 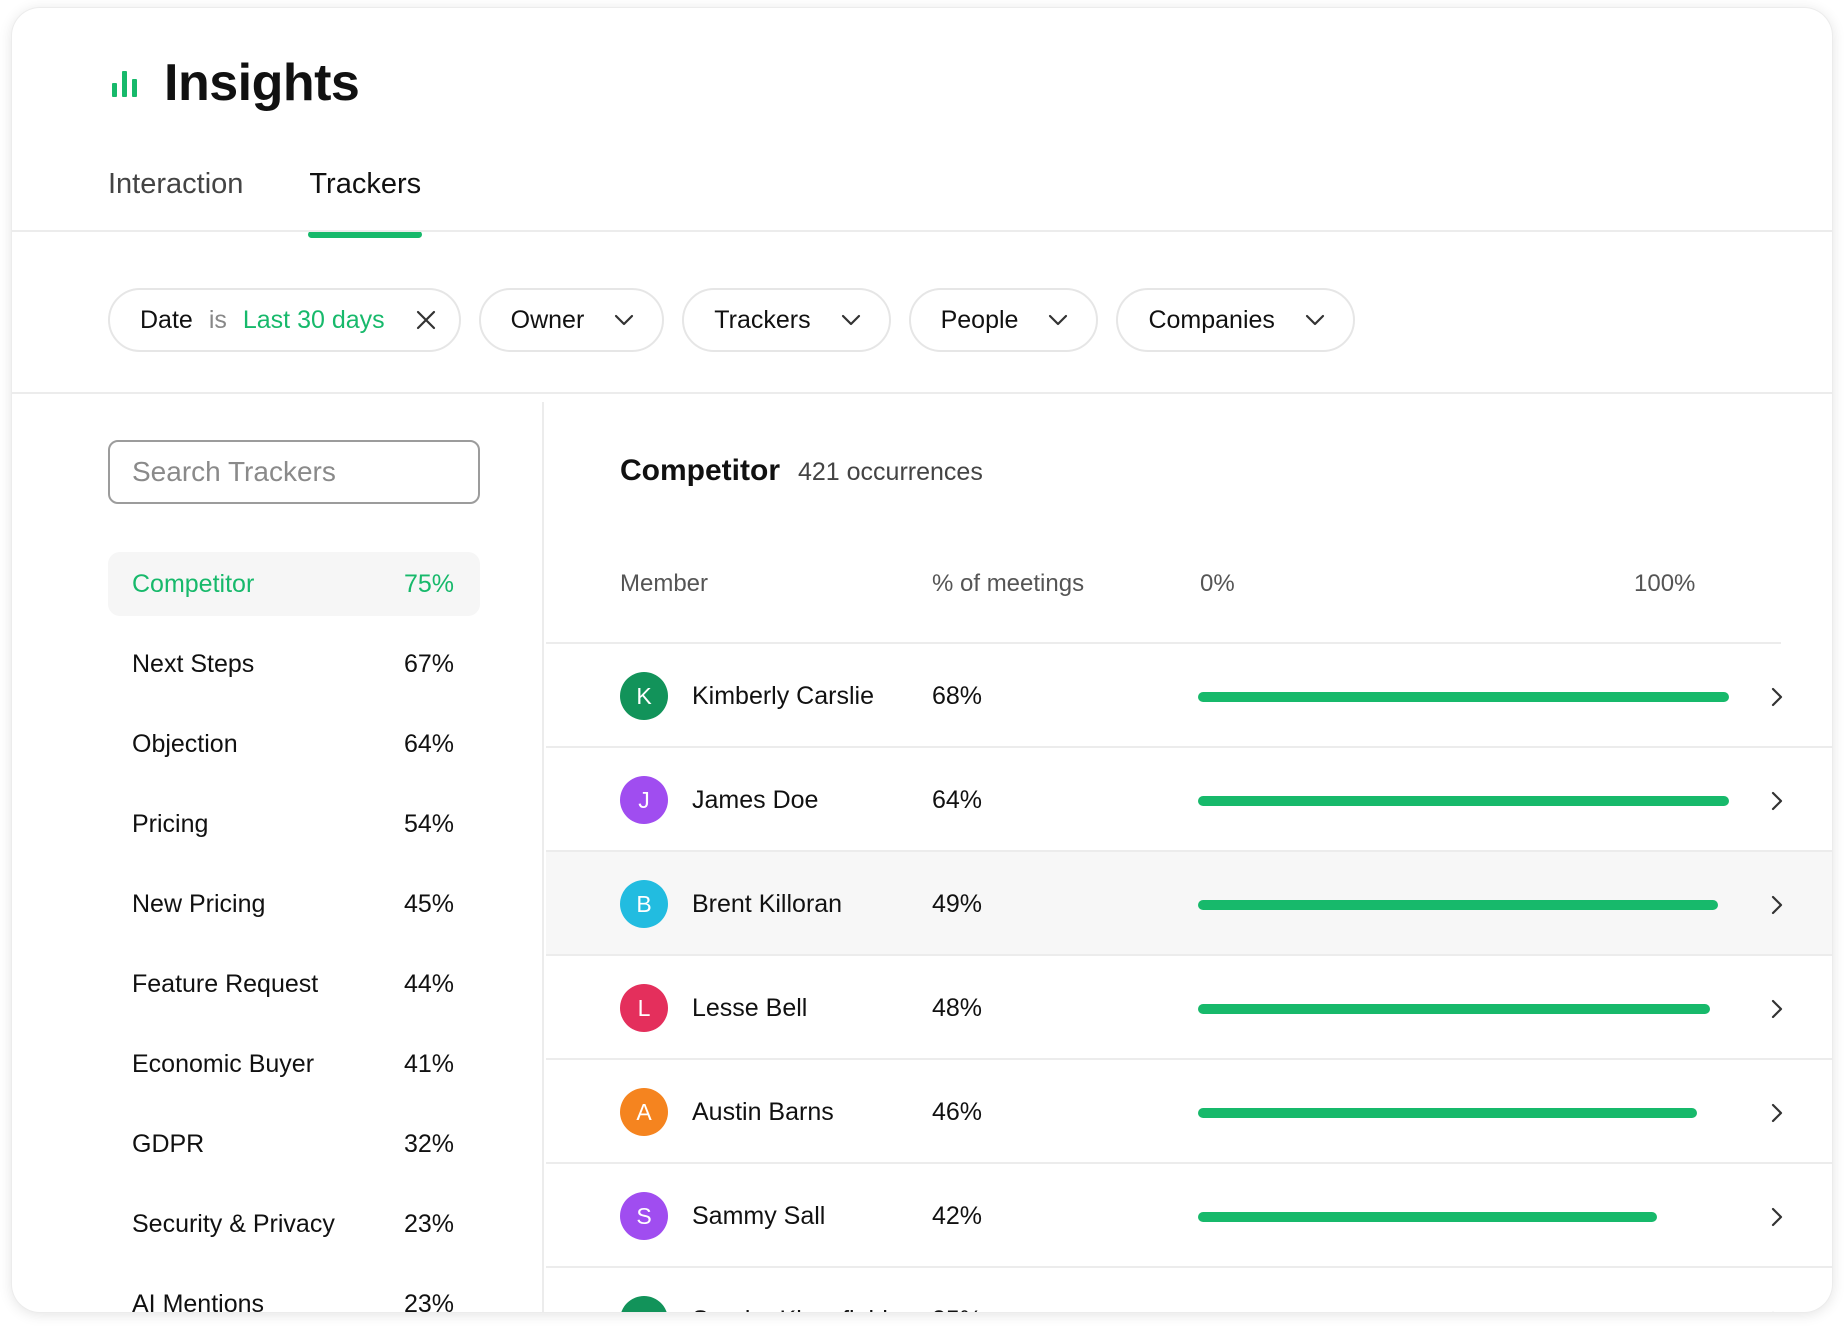 I want to click on page-title: Insights, so click(x=262, y=83).